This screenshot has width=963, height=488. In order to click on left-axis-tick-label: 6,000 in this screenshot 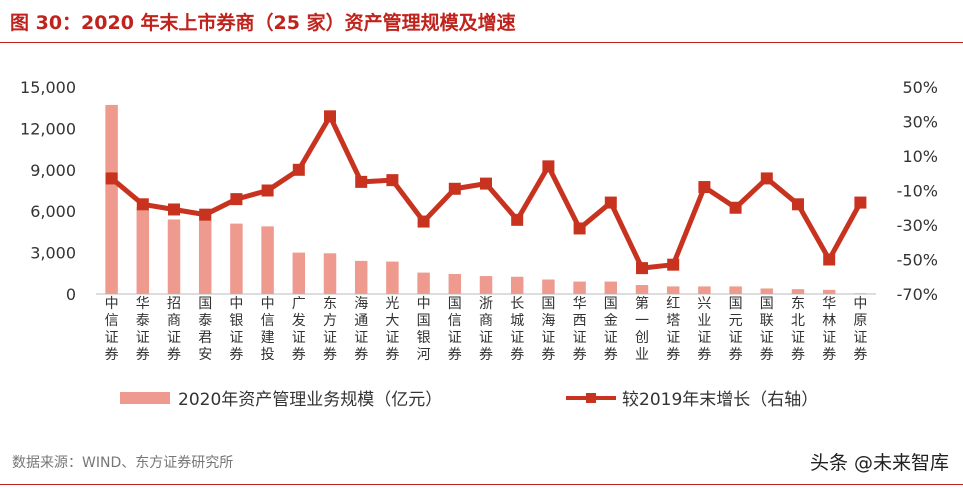, I will do `click(53, 211)`.